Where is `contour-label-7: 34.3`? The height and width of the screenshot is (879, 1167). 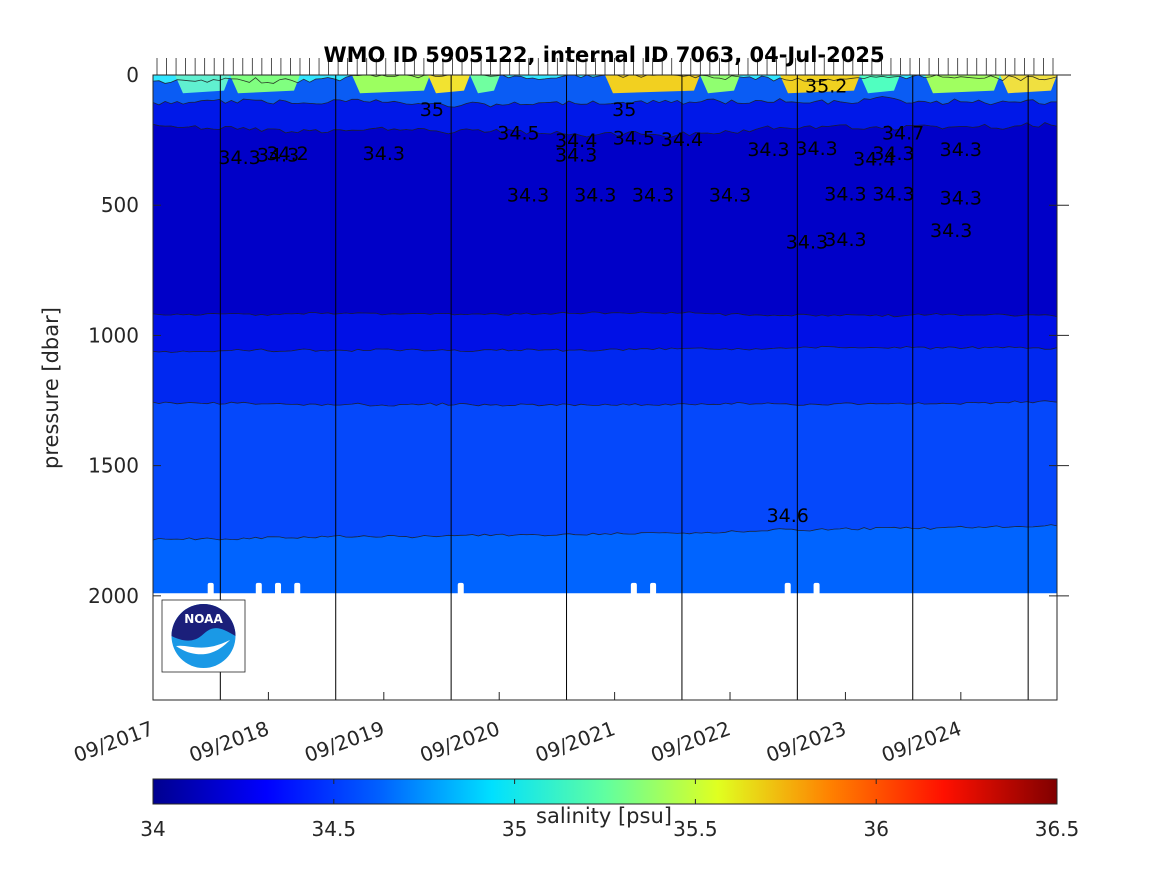
contour-label-7: 34.3 is located at coordinates (961, 150).